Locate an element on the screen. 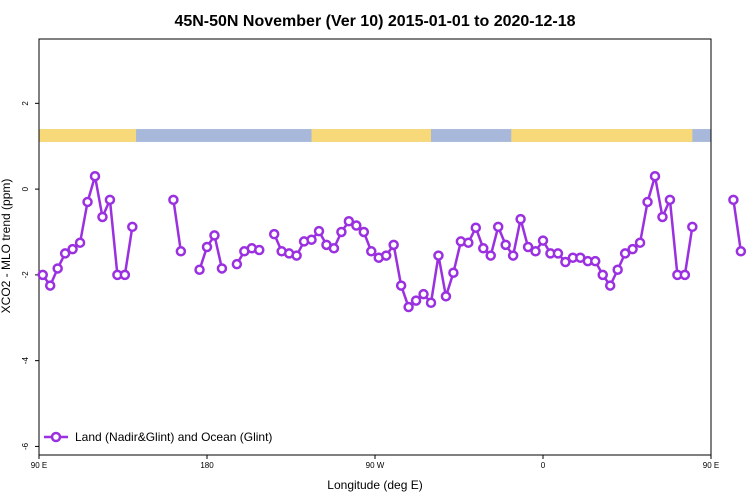 This screenshot has height=500, width=750. y-tick-label: -4 is located at coordinates (25, 361).